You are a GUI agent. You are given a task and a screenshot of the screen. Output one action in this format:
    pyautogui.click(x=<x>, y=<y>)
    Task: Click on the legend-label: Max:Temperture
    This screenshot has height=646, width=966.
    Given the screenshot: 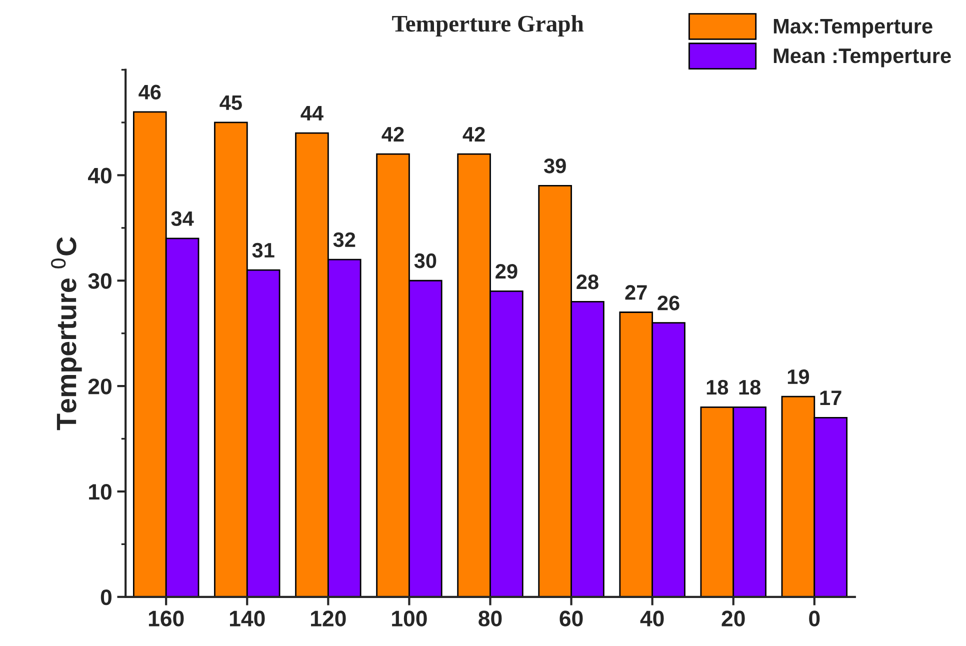 What is the action you would take?
    pyautogui.click(x=853, y=28)
    